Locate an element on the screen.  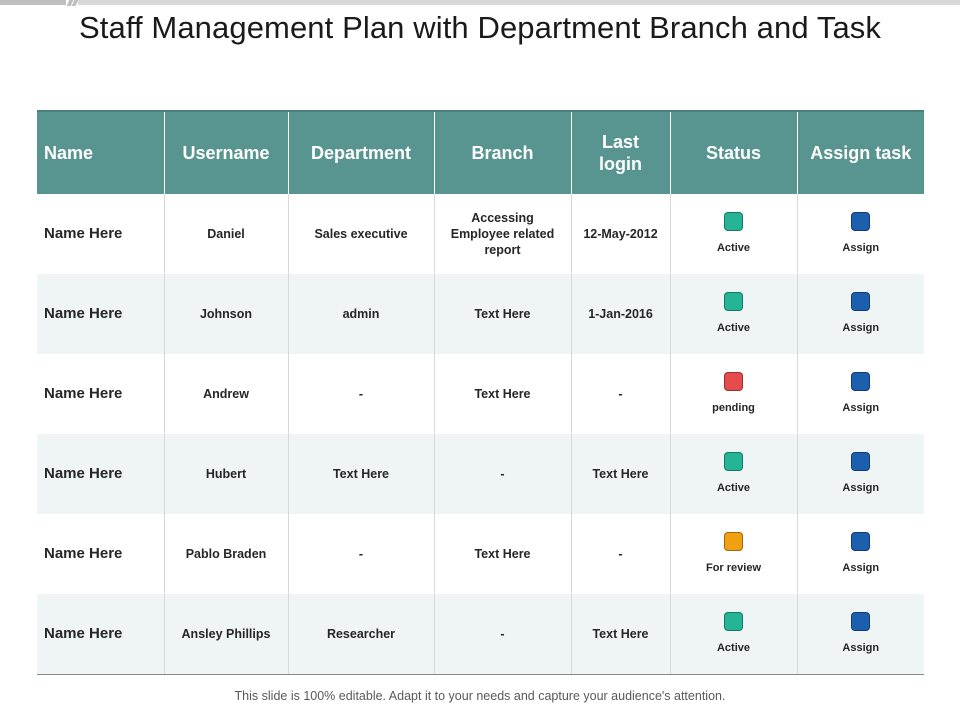
cell-username: Andrew is located at coordinates (226, 394).